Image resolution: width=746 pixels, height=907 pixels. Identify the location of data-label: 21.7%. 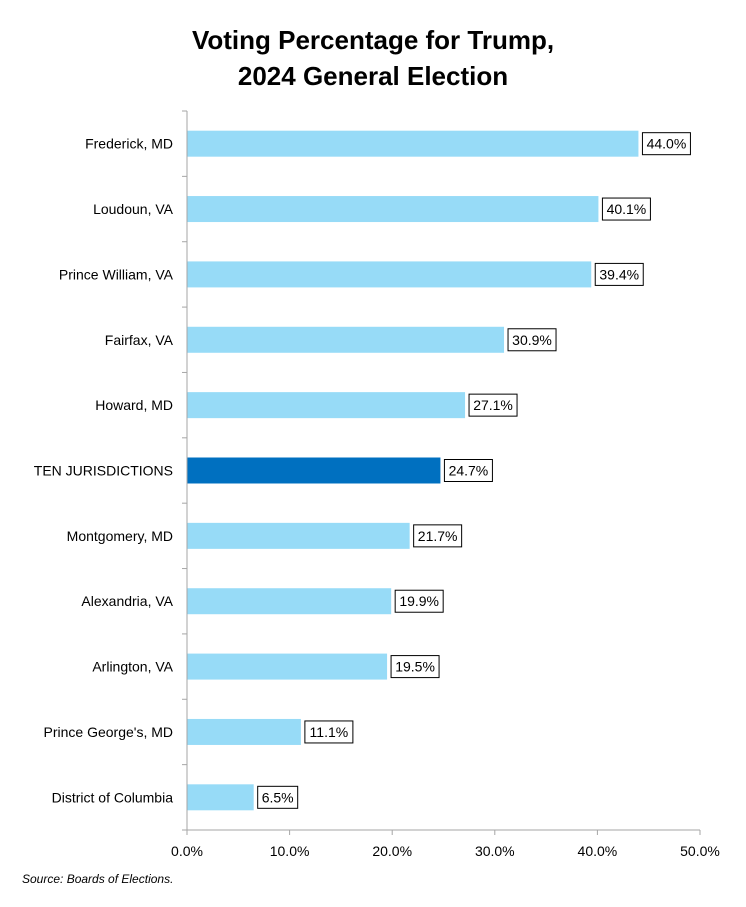
(438, 536).